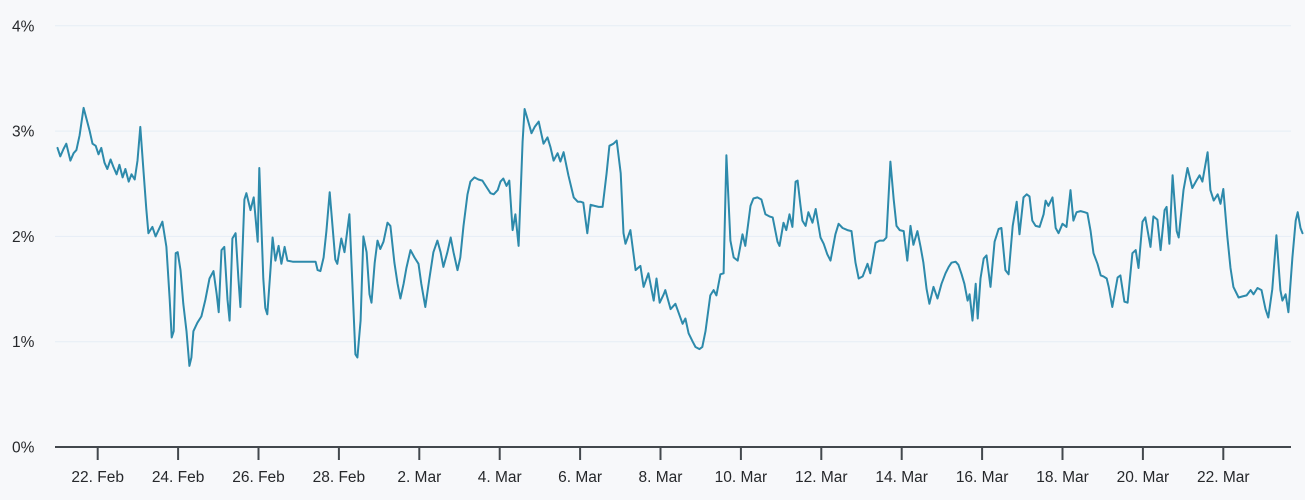 This screenshot has height=500, width=1305. What do you see at coordinates (1143, 477) in the screenshot?
I see `x-axis-label: 20. Mar` at bounding box center [1143, 477].